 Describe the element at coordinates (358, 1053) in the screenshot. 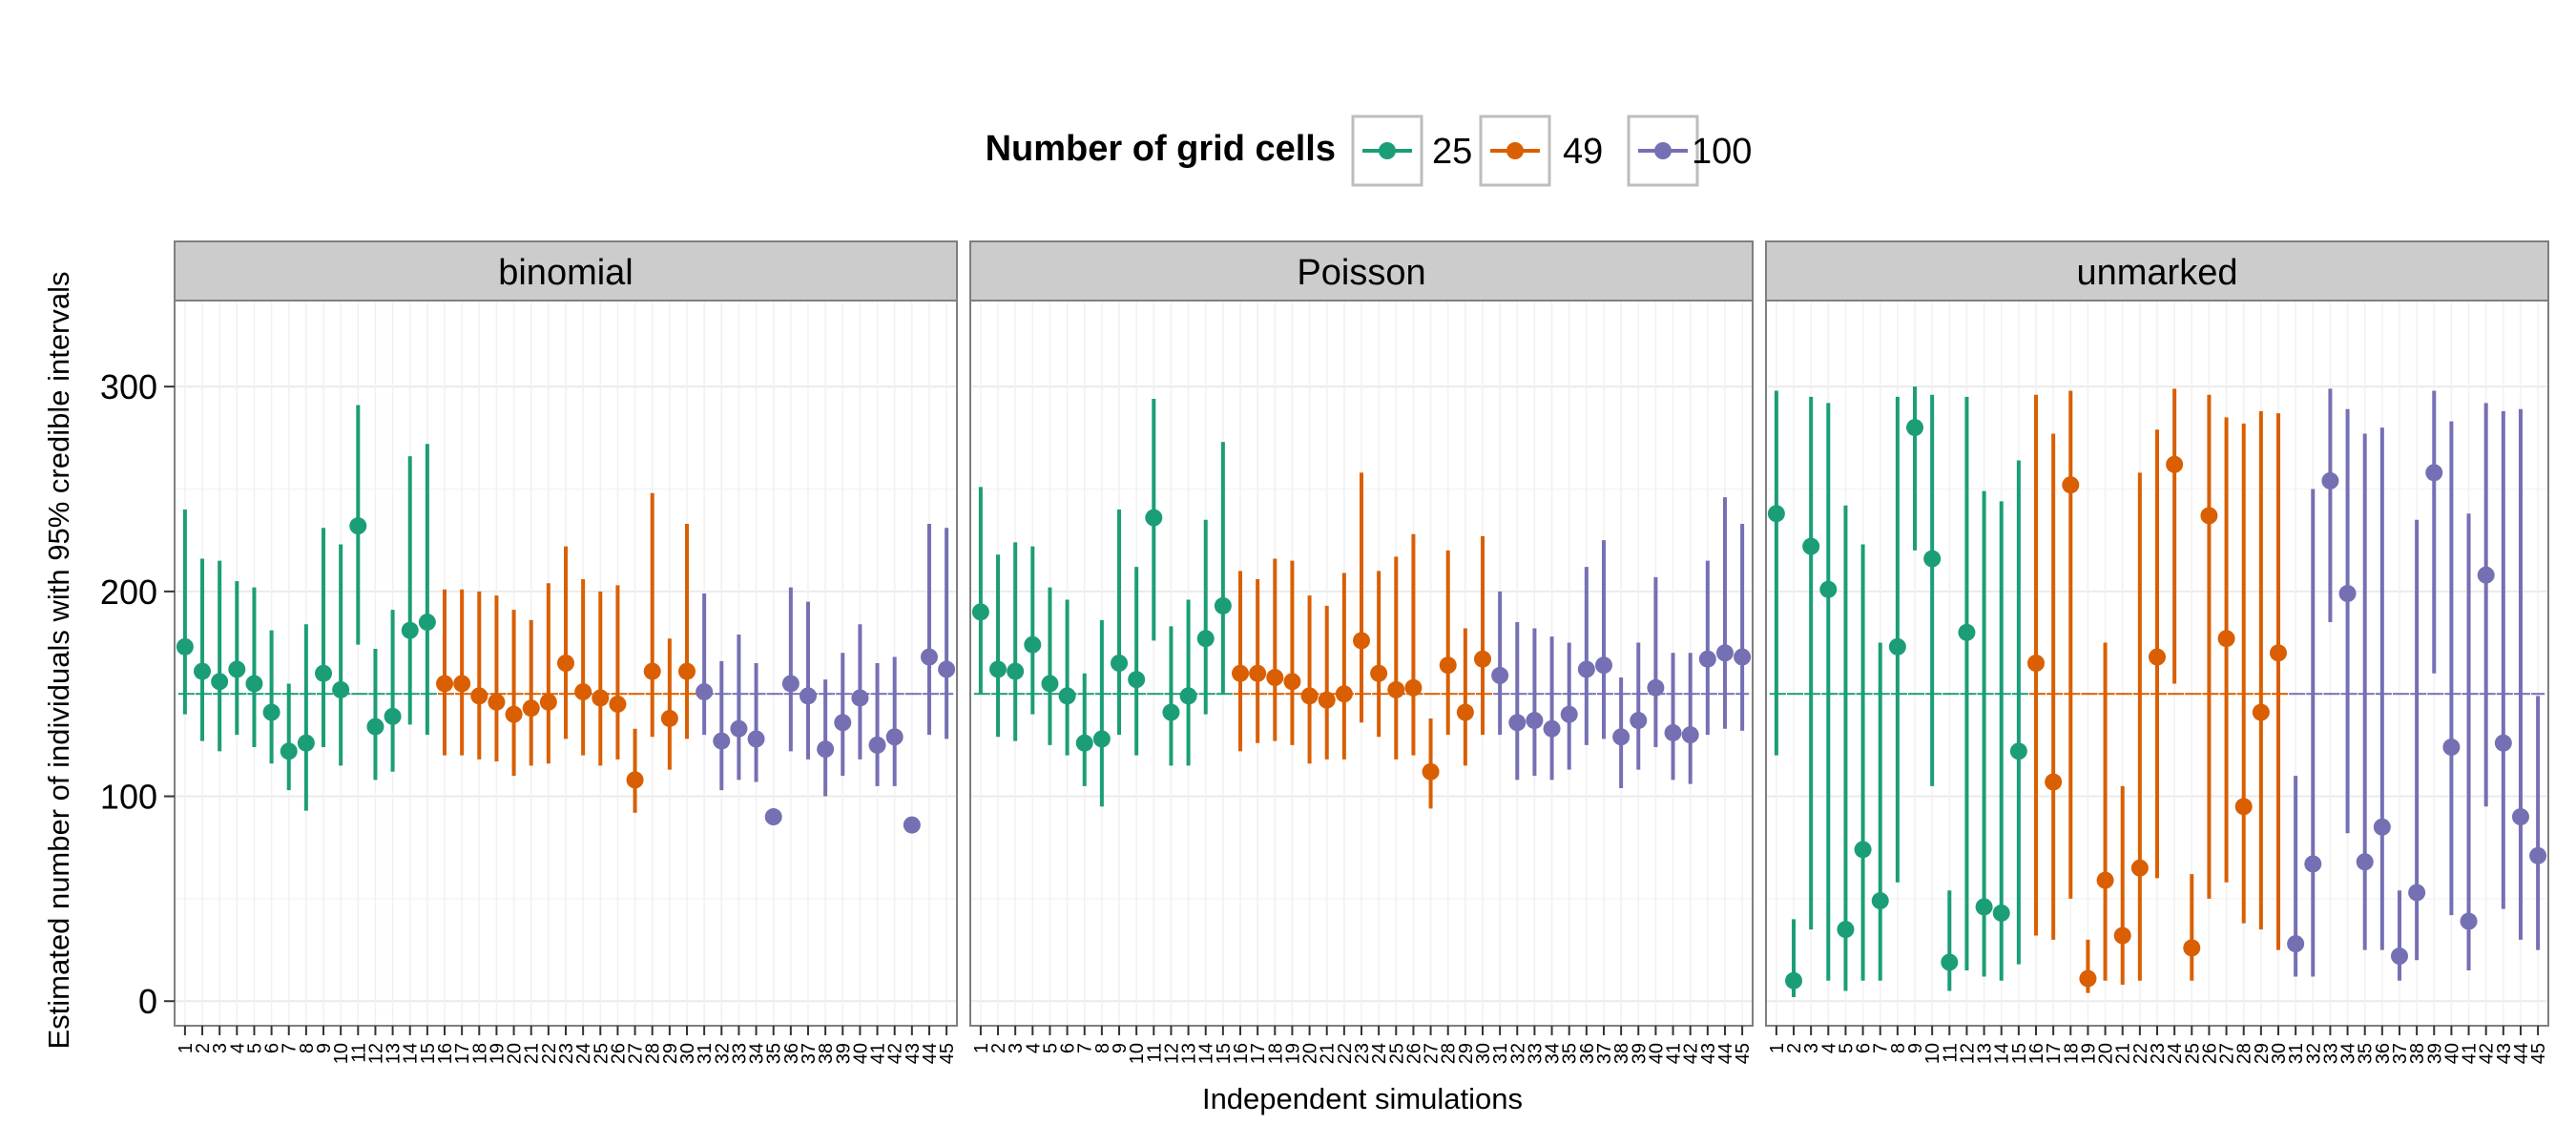

I see `x-tick-label: 11` at that location.